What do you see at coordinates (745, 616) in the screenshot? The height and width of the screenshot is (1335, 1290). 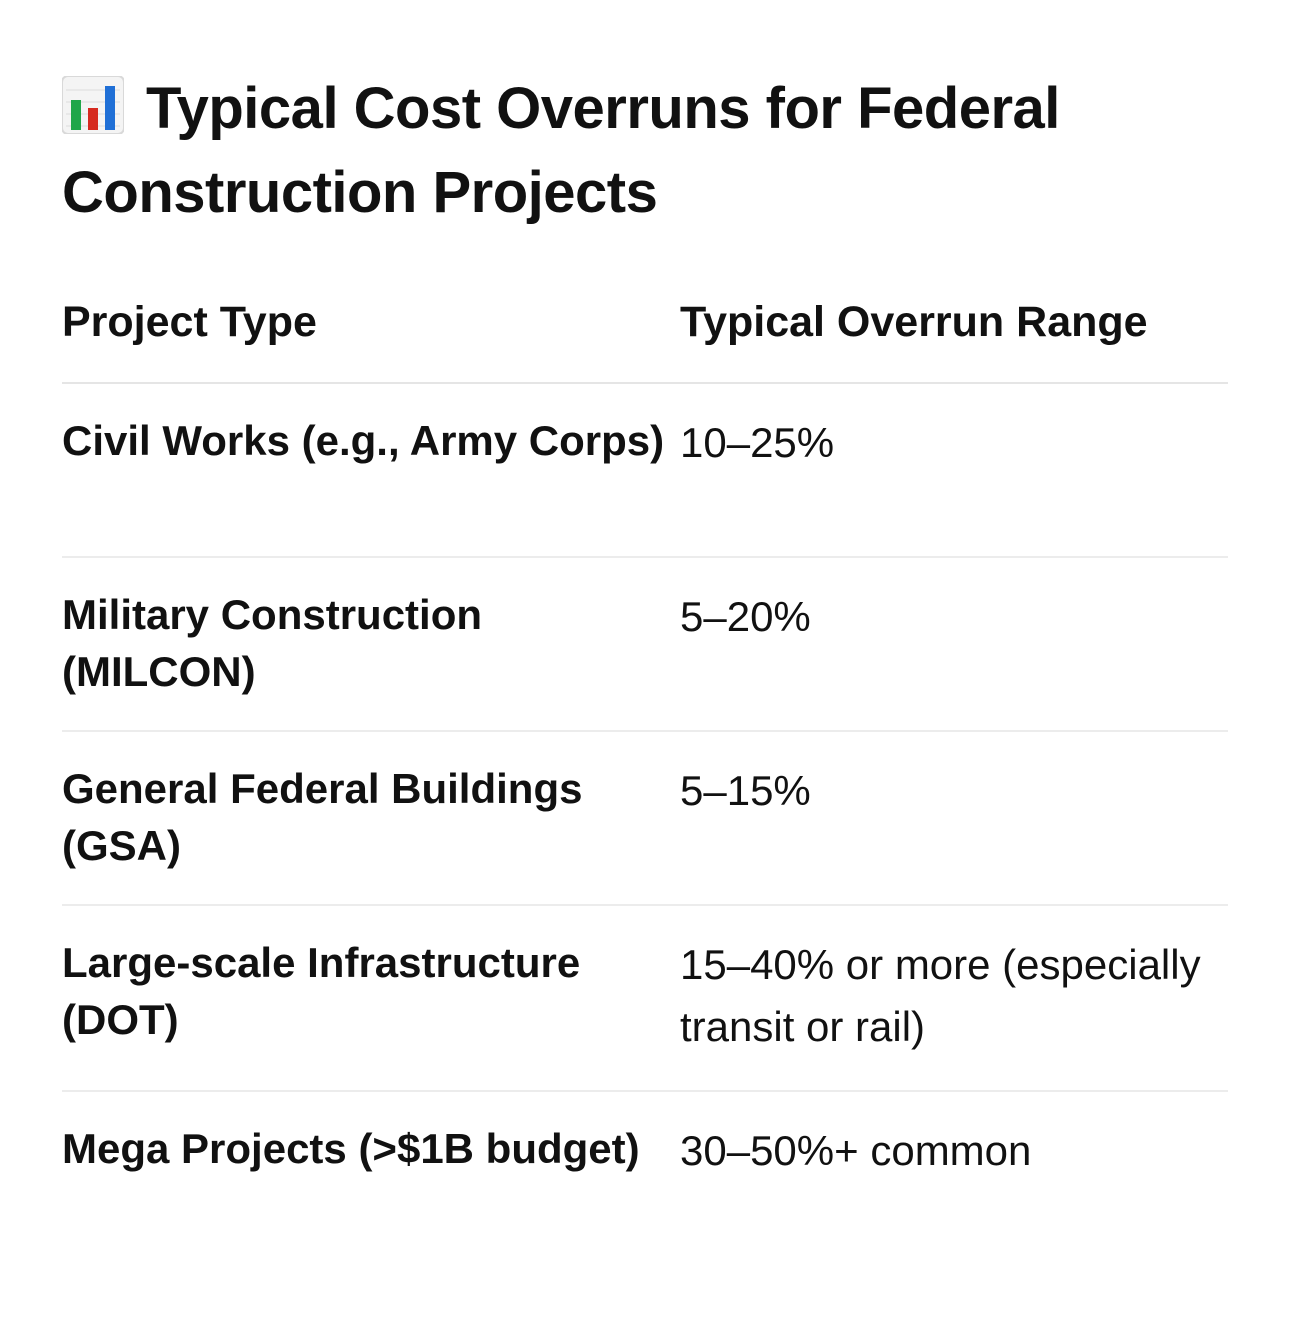 I see `overrun-range-cell: 5–20%` at bounding box center [745, 616].